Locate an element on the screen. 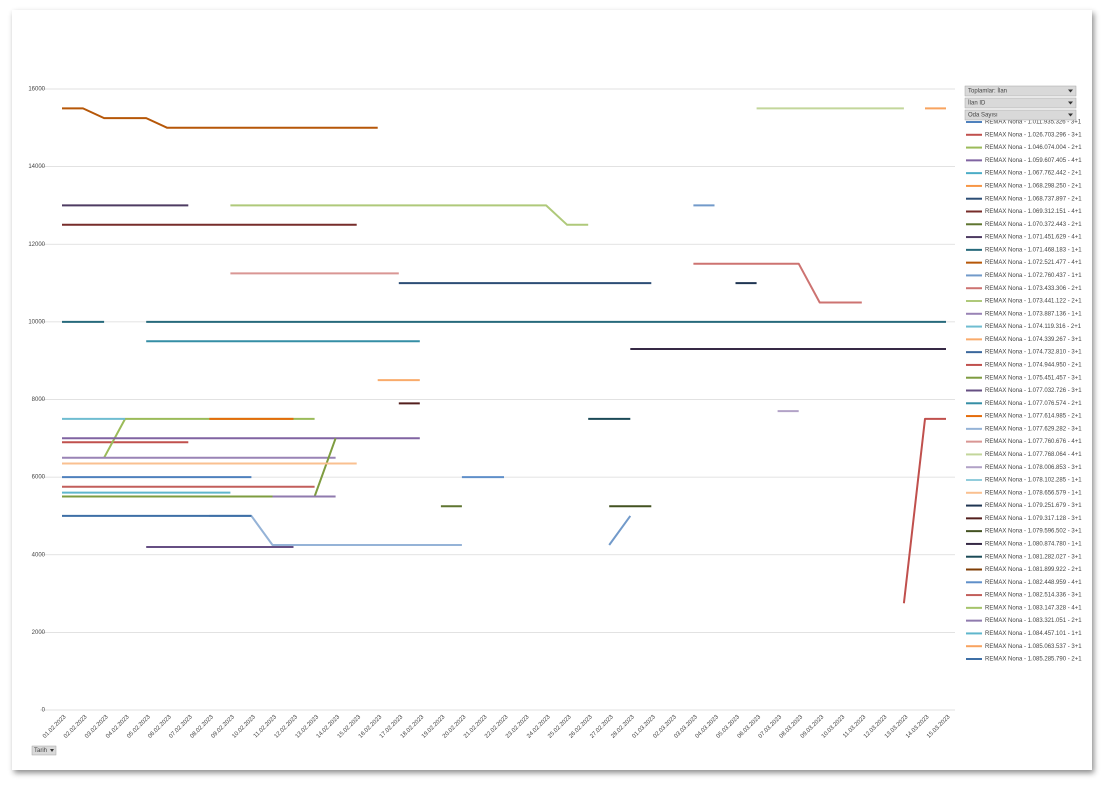 The height and width of the screenshot is (789, 1108). legend-label: REMAX Nona - 1.079.317.128 - 3+1 is located at coordinates (1033, 519).